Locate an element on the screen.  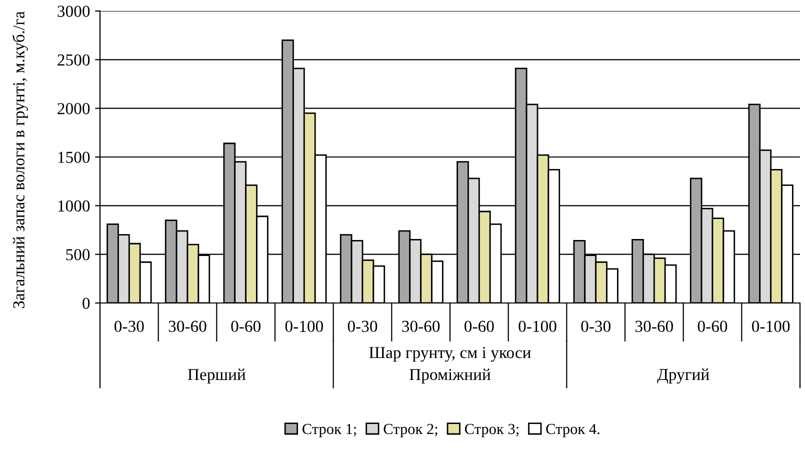
legend-label: Строк 4. is located at coordinates (573, 431).